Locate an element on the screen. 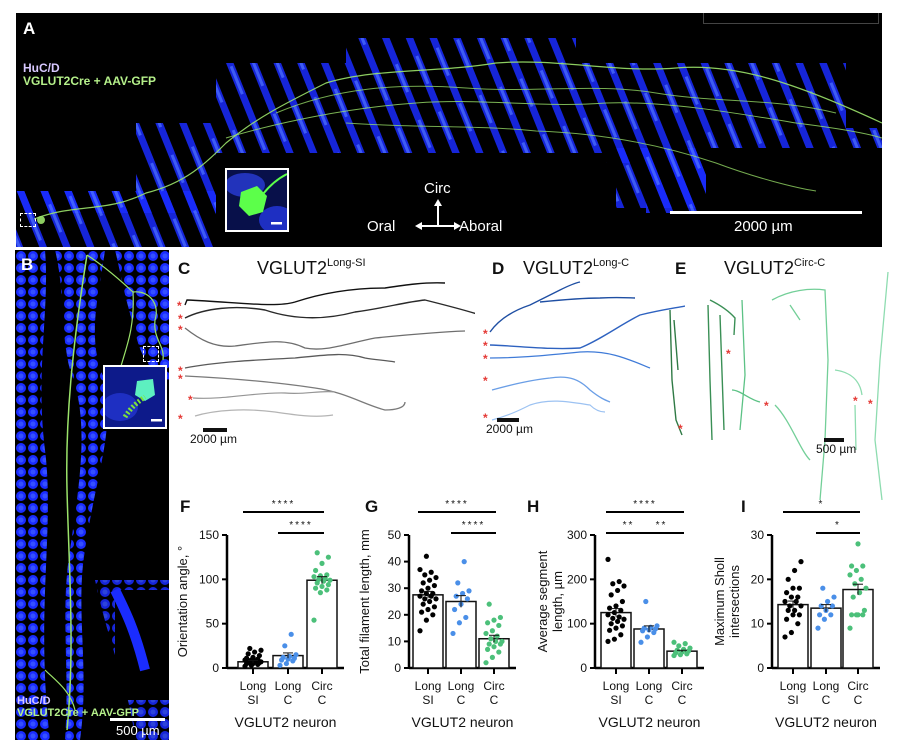 The height and width of the screenshot is (752, 900). axis-arrows-icon is located at coordinates (438, 214).